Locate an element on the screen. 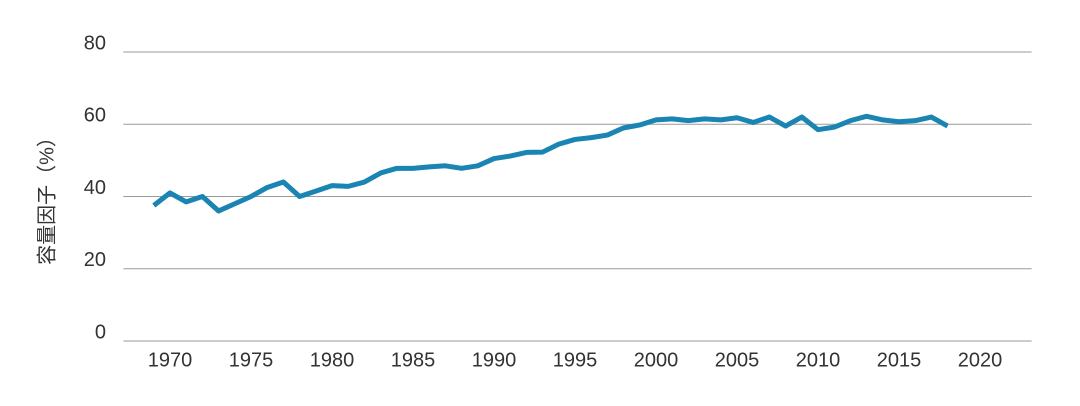  x-tick-label: 1980 is located at coordinates (332, 360).